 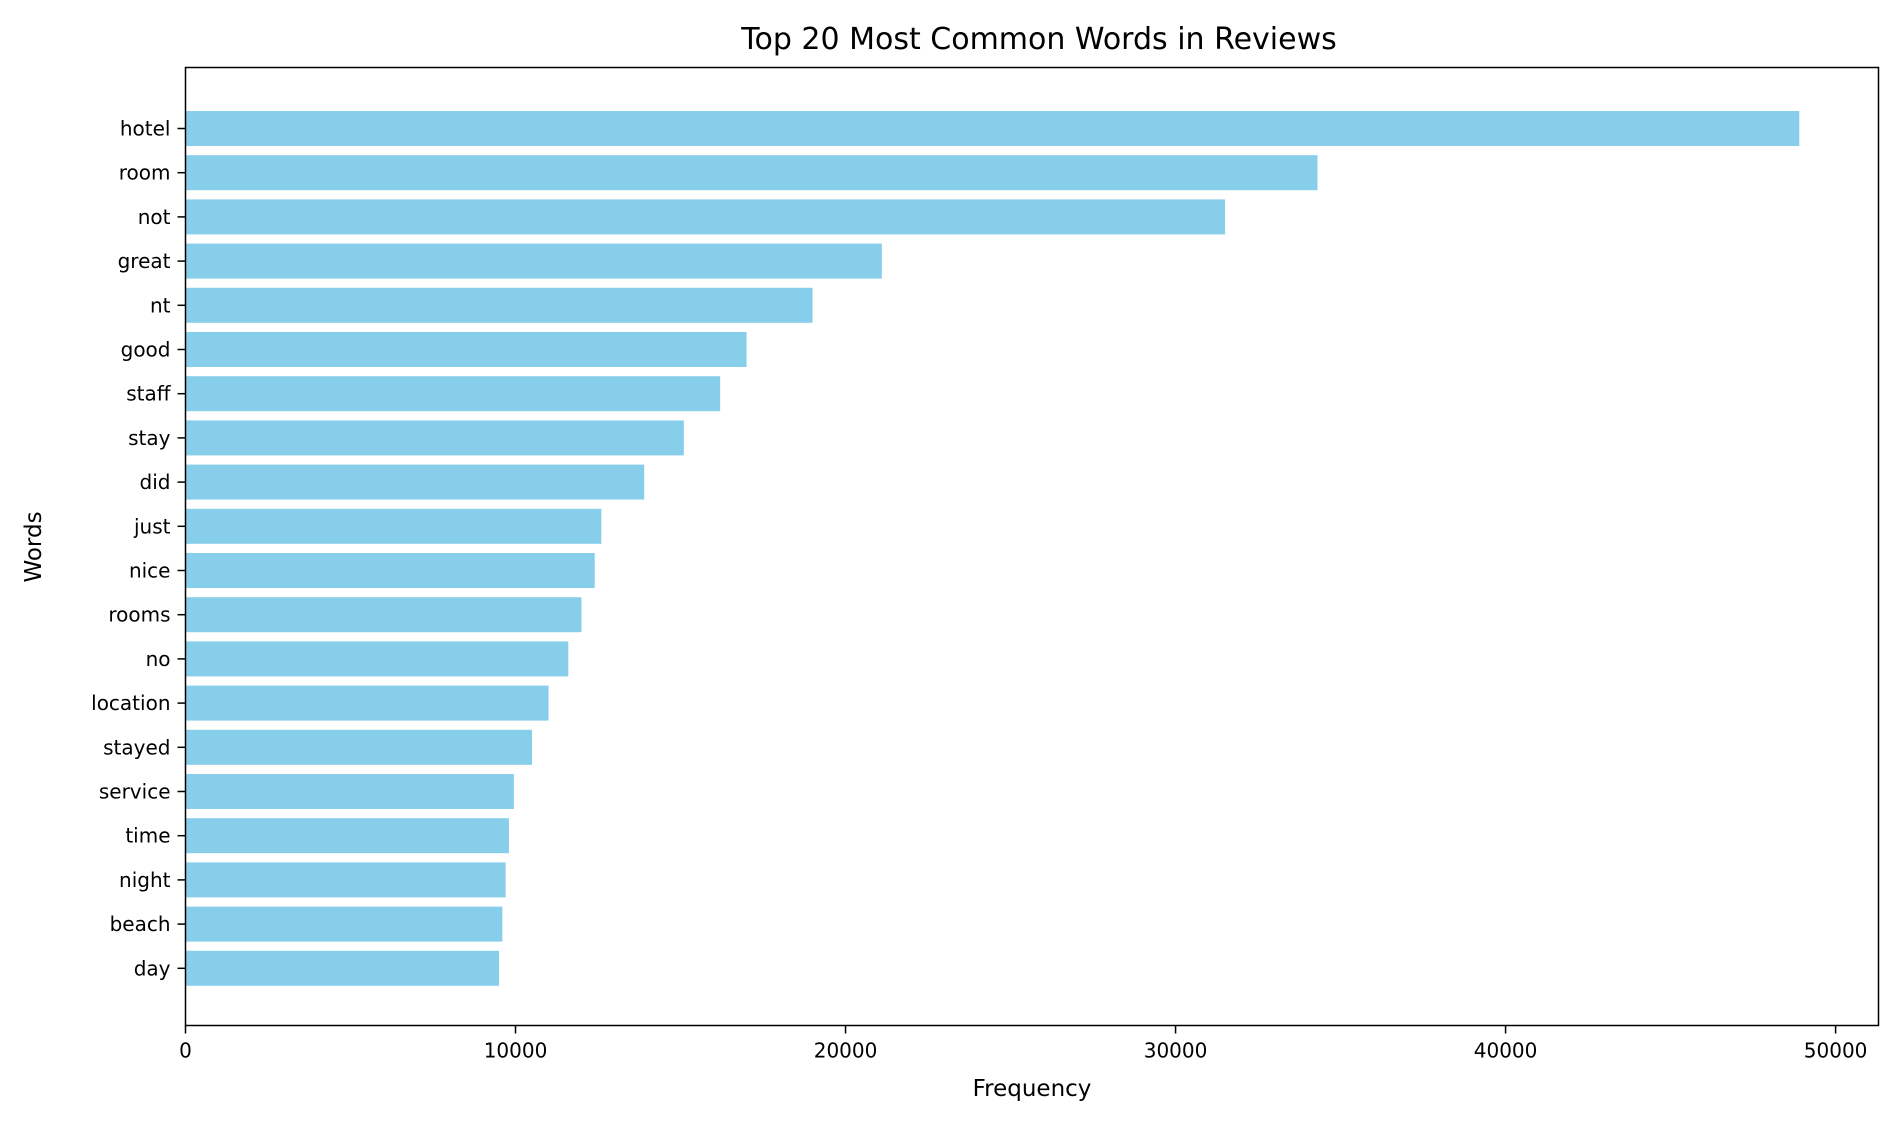 What do you see at coordinates (434, 438) in the screenshot?
I see `bar-stay` at bounding box center [434, 438].